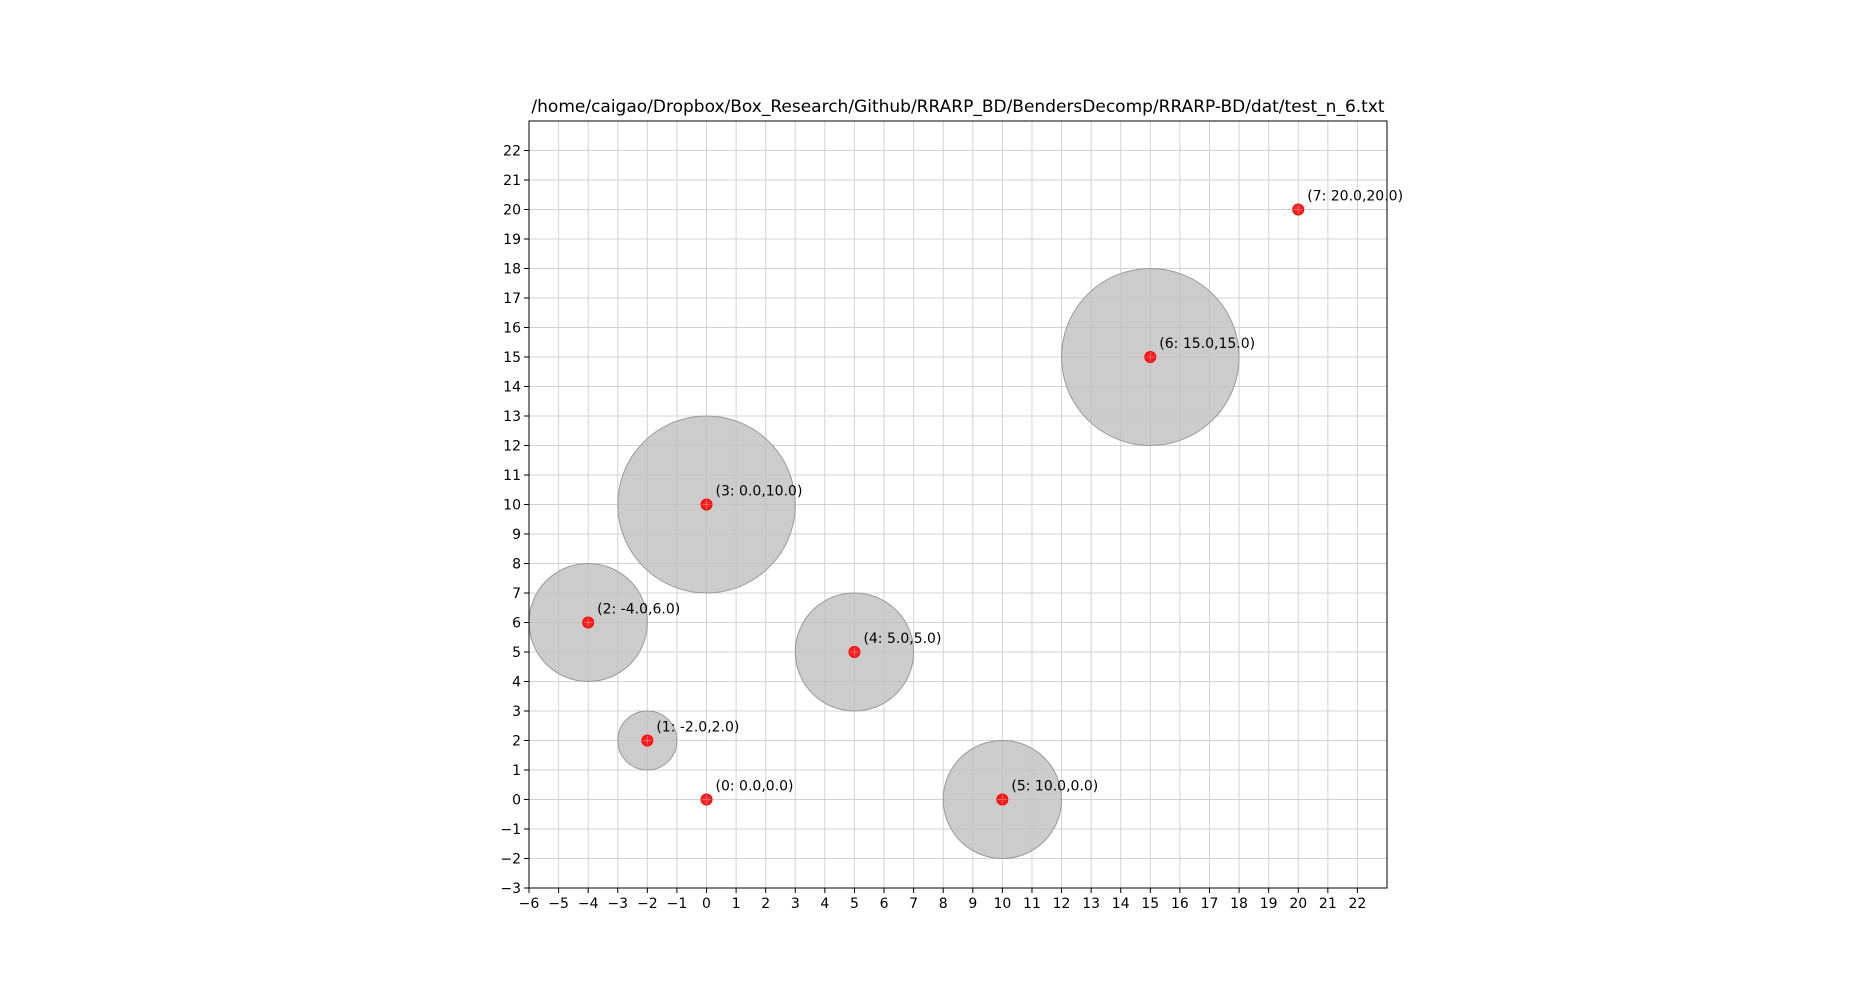 This screenshot has height=989, width=1853. I want to click on y-tick-label: 6, so click(516, 624).